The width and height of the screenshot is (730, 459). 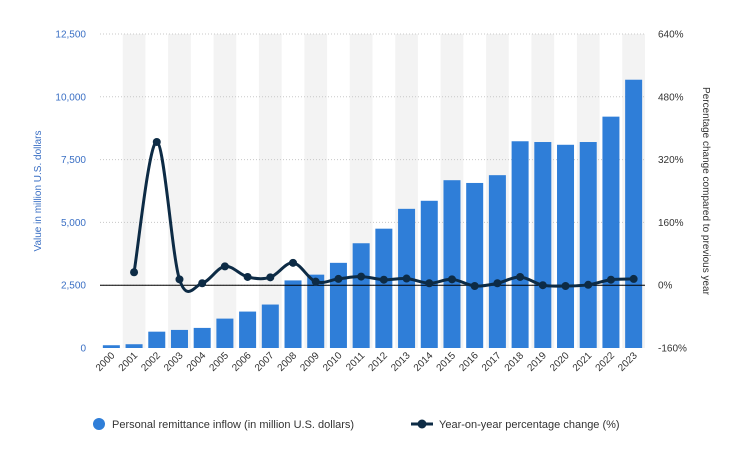 What do you see at coordinates (310, 362) in the screenshot?
I see `x-tick-label: 2009` at bounding box center [310, 362].